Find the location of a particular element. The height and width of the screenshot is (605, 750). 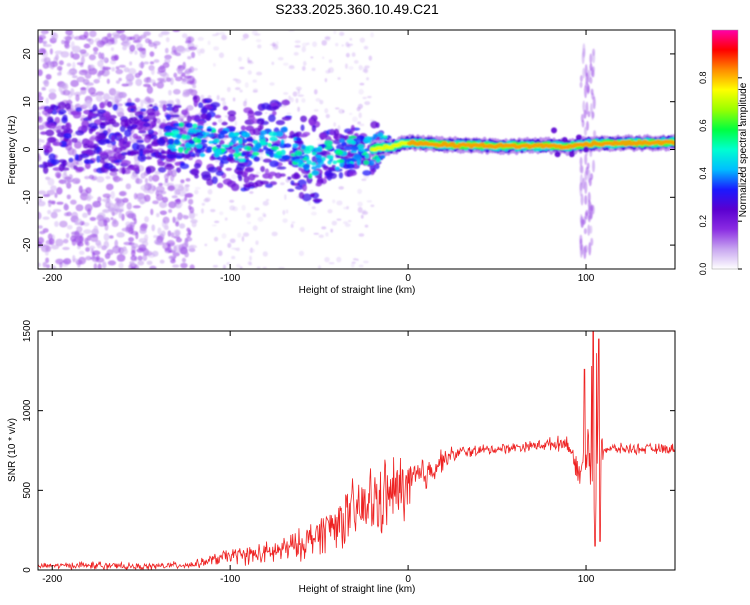

spectrogram-y-tick-label: 10 is located at coordinates (27, 102).